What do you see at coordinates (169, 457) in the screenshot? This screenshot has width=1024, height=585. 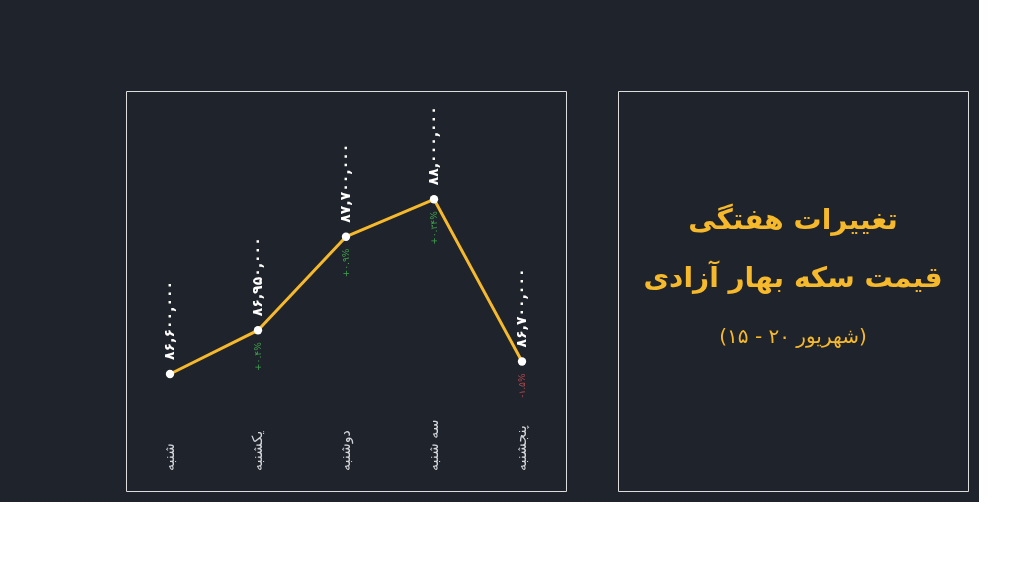 I see `x-tick-label: شنبه` at bounding box center [169, 457].